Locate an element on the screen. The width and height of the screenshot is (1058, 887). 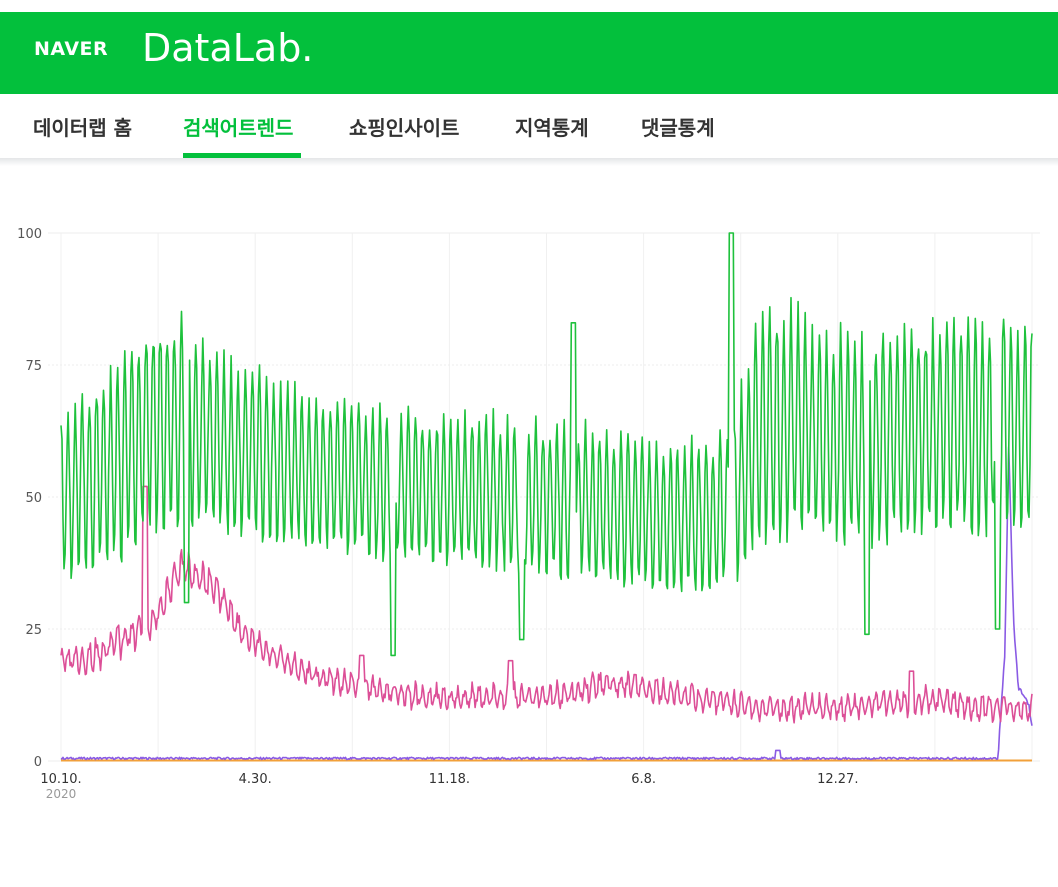
x-tick-label: 6.8. is located at coordinates (643, 779).